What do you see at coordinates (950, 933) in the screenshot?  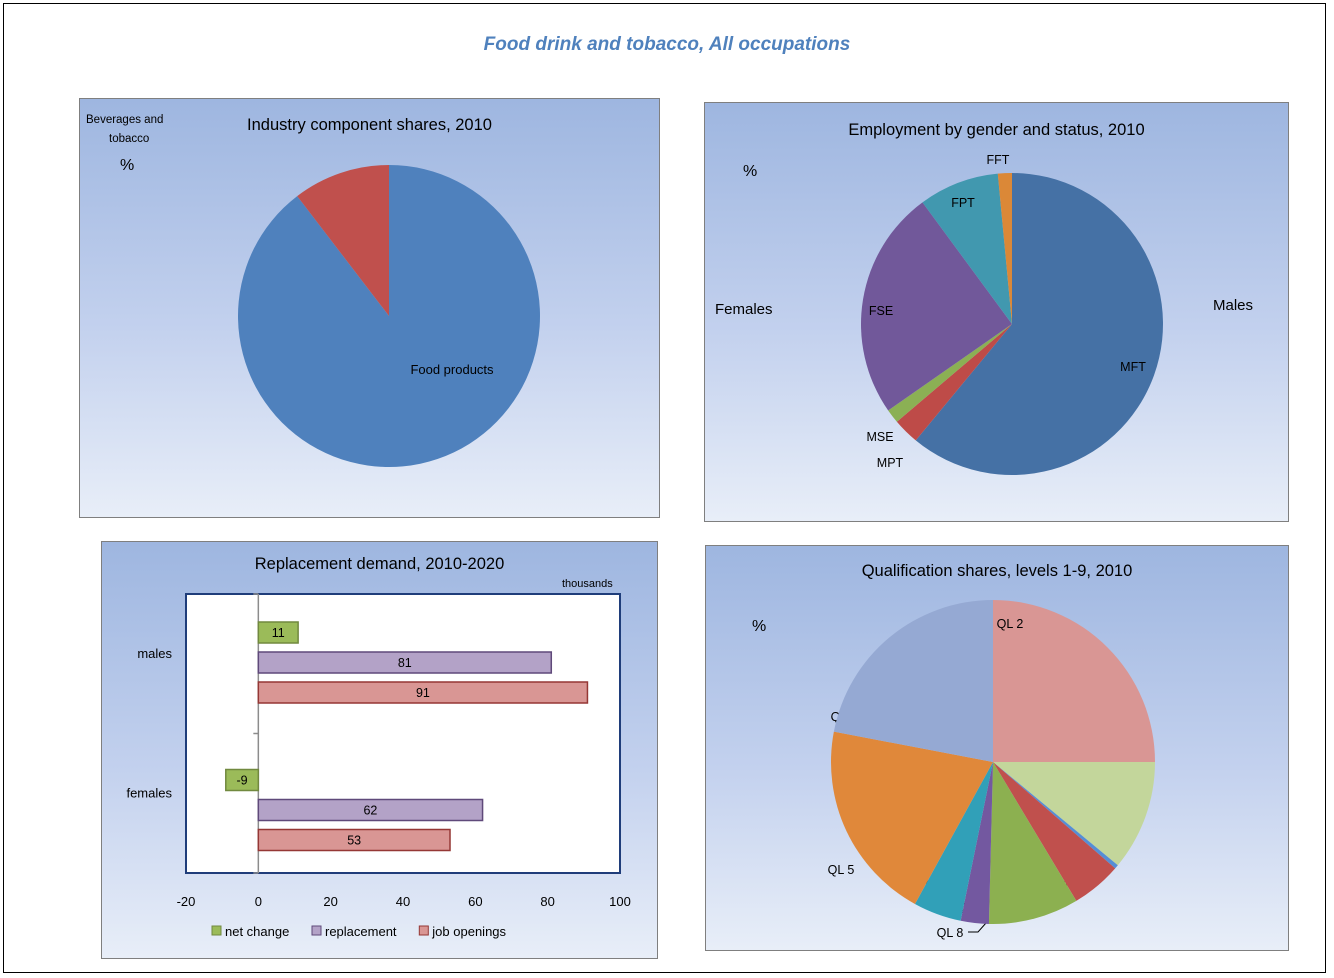 I see `slice-label-ql-8: QL 8` at bounding box center [950, 933].